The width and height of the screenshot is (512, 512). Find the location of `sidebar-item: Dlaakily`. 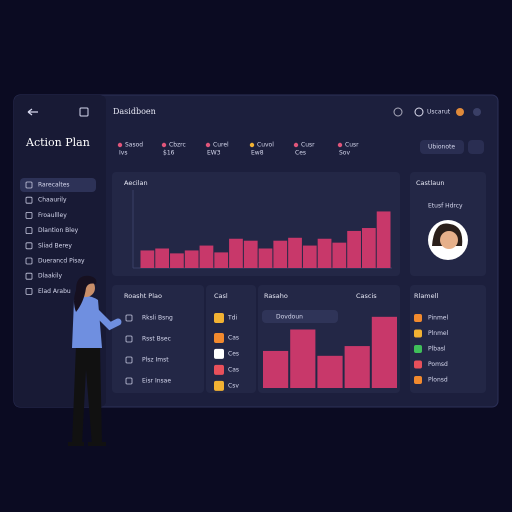

sidebar-item: Dlaakily is located at coordinates (50, 276).